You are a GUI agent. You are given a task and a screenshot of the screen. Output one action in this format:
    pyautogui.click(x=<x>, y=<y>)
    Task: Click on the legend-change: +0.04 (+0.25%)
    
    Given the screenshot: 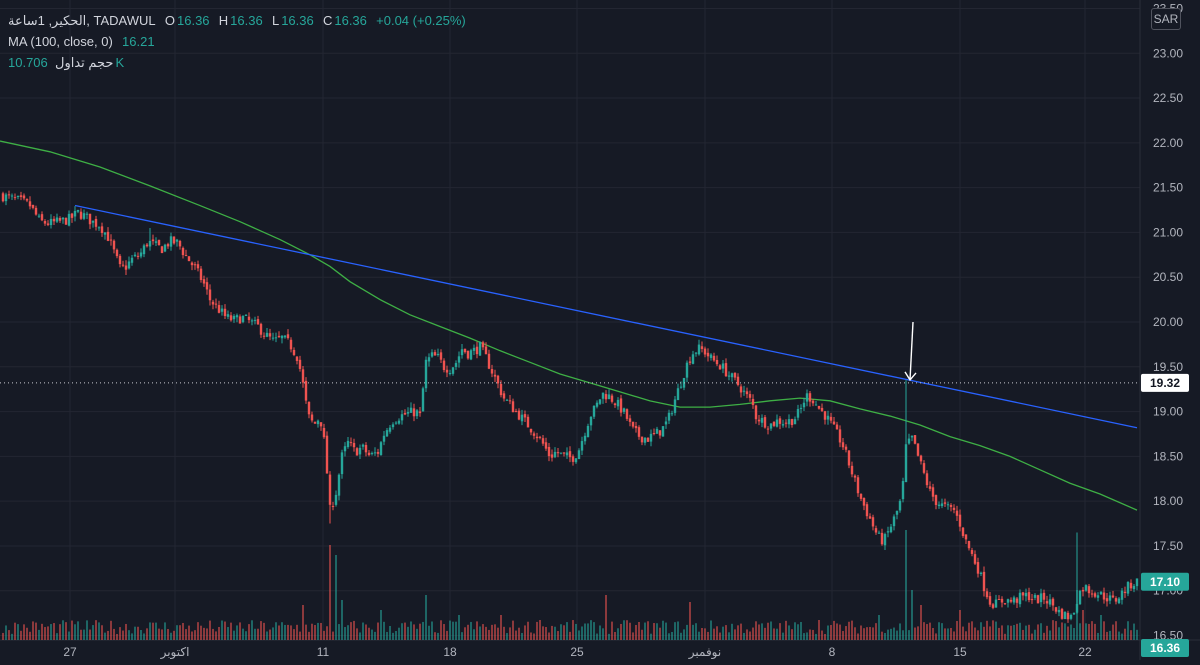 What is the action you would take?
    pyautogui.click(x=421, y=20)
    